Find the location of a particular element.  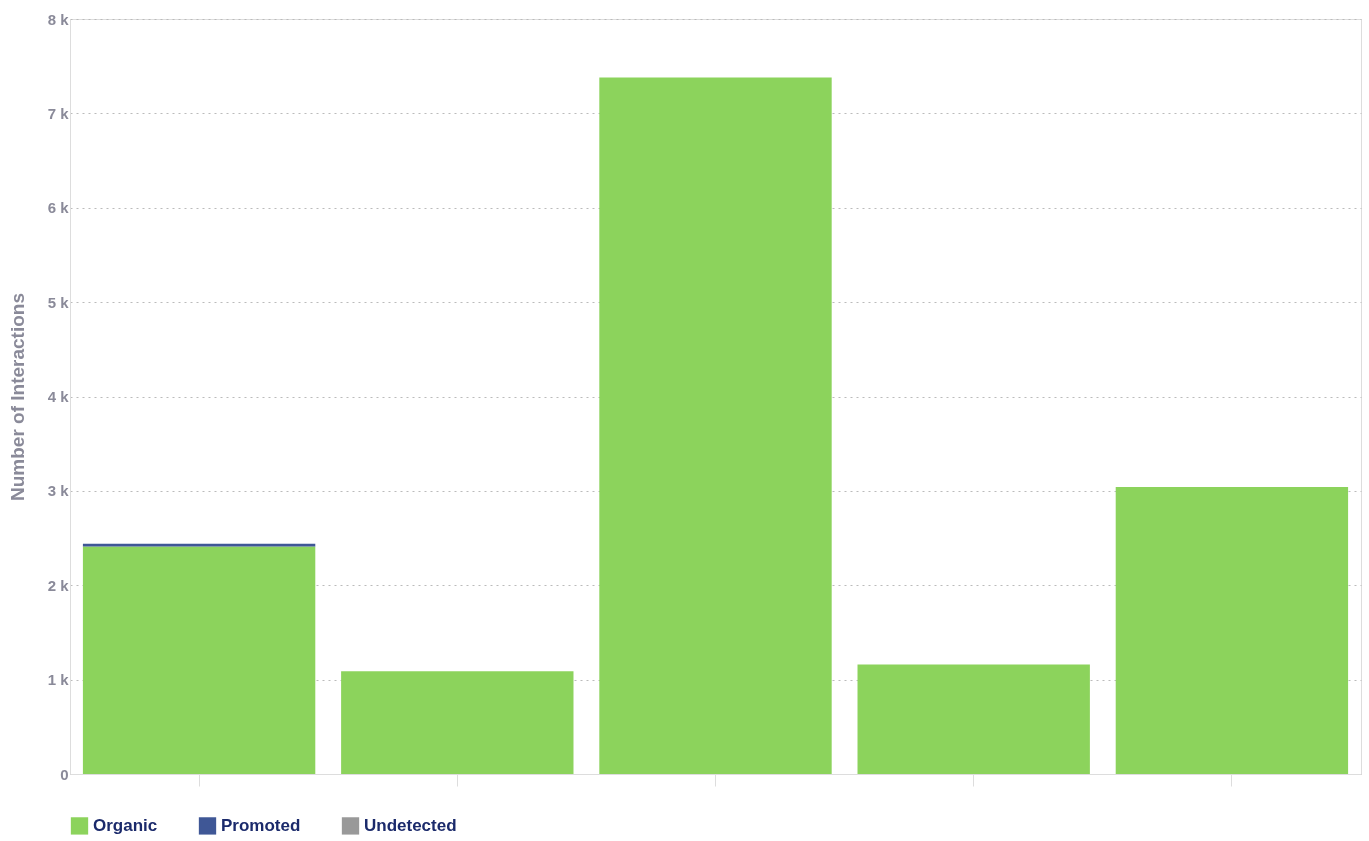

y-tick-label: 6 k is located at coordinates (58, 208).